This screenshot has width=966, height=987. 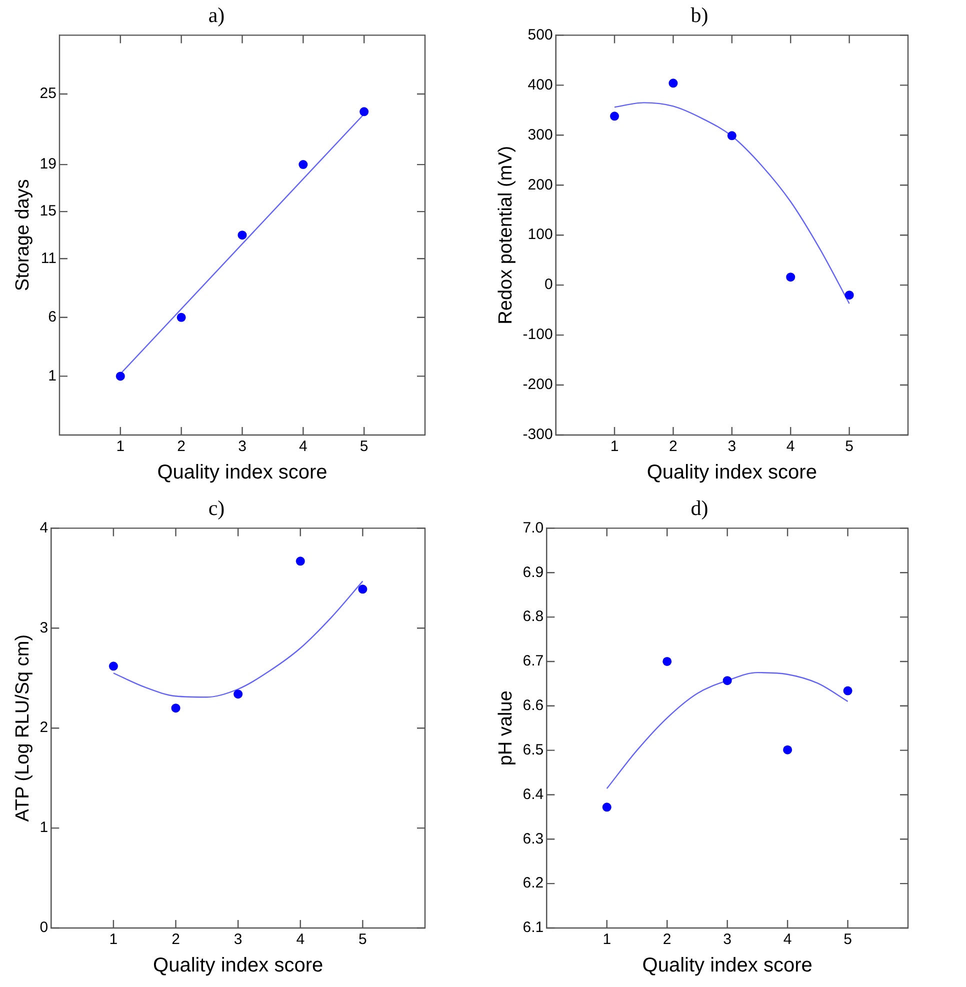 What do you see at coordinates (540, 35) in the screenshot?
I see `y-tick-label: 500` at bounding box center [540, 35].